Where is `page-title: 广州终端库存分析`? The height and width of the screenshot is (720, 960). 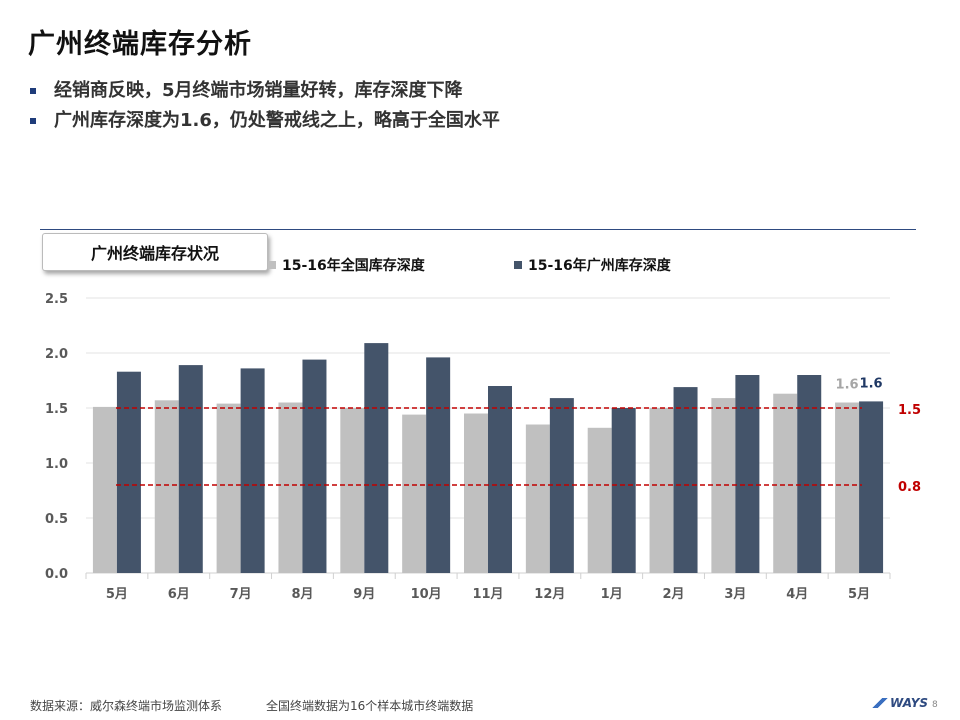
page-title: 广州终端库存分析 is located at coordinates (140, 44).